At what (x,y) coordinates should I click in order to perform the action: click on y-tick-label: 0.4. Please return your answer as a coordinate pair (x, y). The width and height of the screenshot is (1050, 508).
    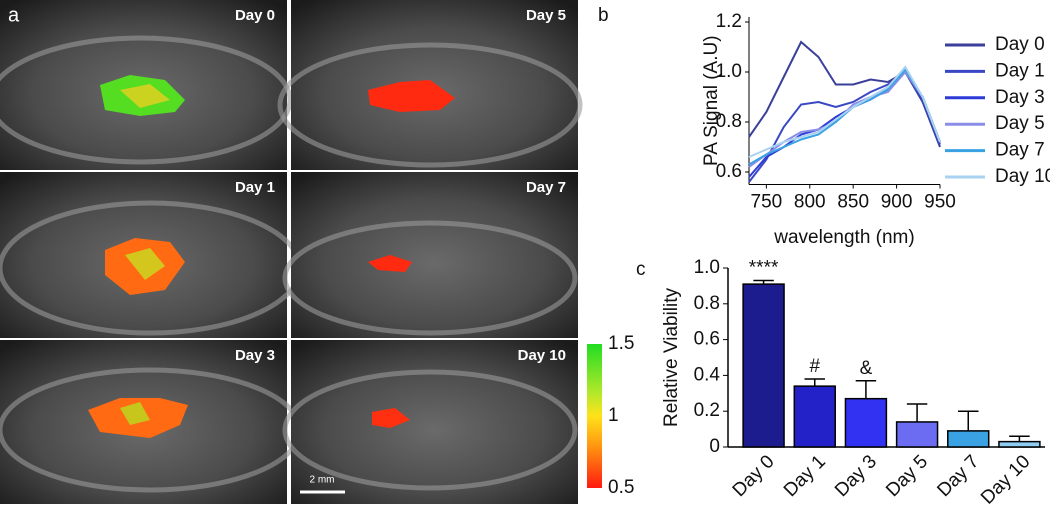
    Looking at the image, I should click on (707, 374).